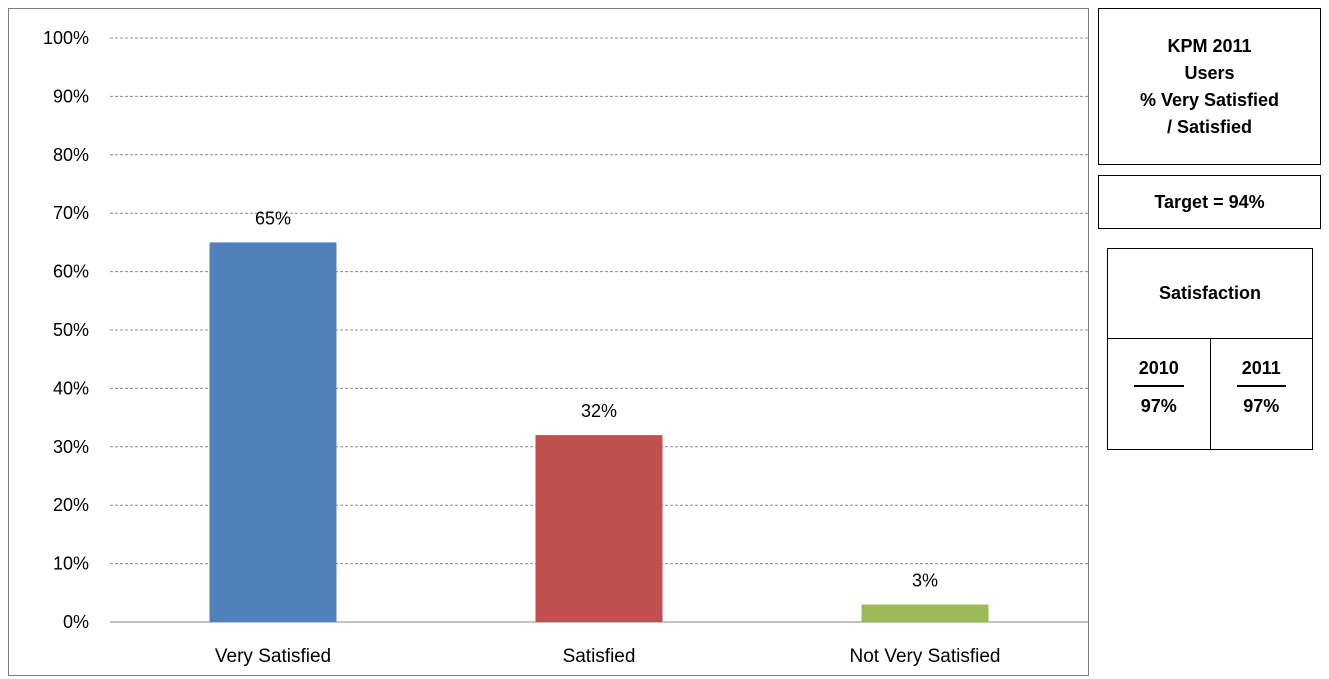 Image resolution: width=1329 pixels, height=679 pixels. I want to click on y-tick-label: 10%, so click(71, 564).